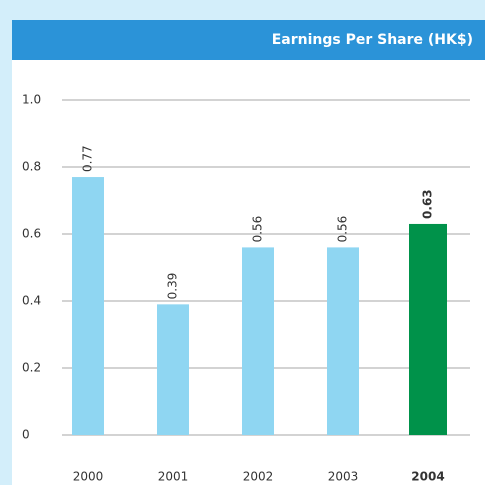  Describe the element at coordinates (31, 368) in the screenshot. I see `y-tick-label: 0.2` at that location.